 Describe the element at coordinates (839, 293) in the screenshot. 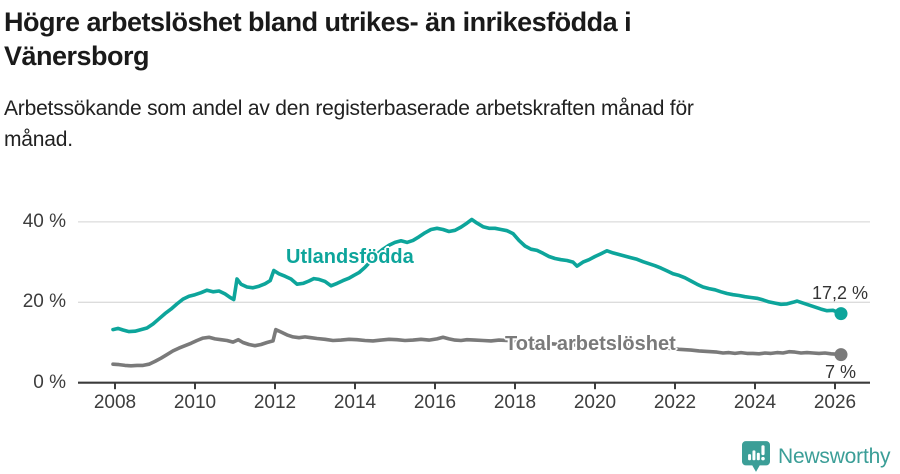

I see `end-value-label-utlandsfodda: 17,2 %` at that location.